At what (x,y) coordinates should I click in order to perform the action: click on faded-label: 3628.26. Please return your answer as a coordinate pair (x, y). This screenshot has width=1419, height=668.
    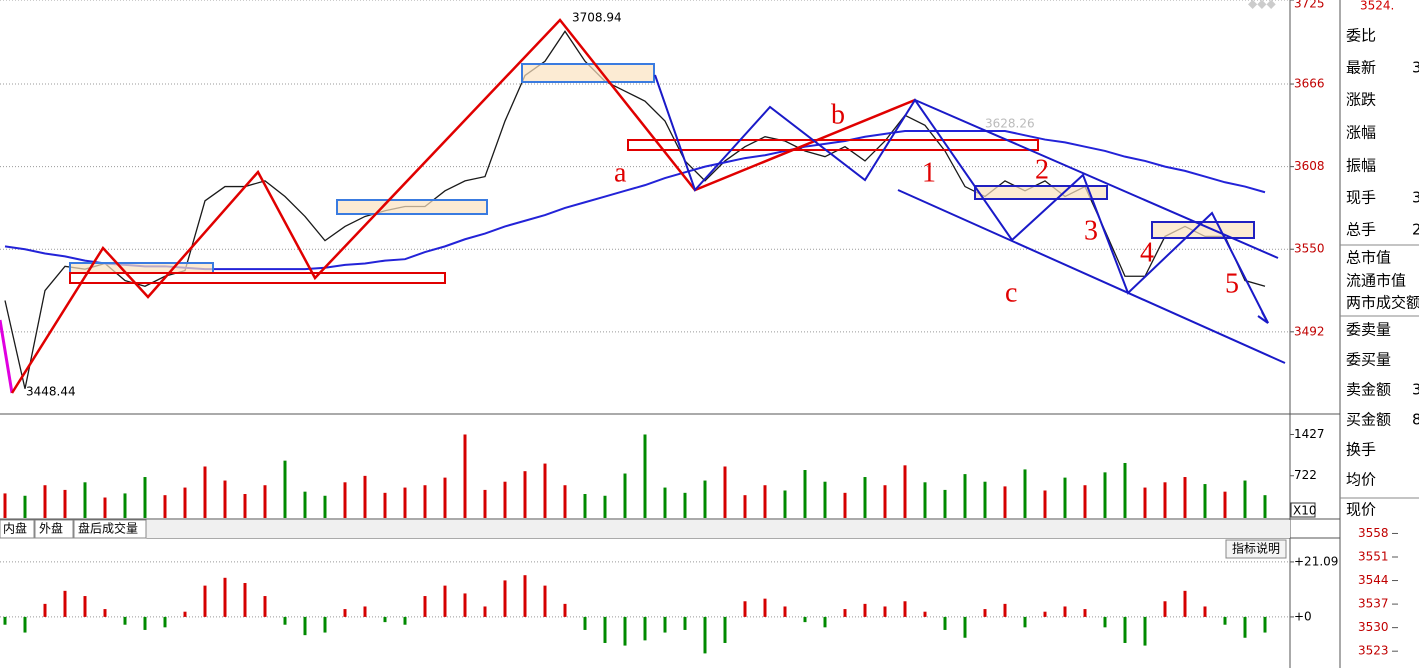
    Looking at the image, I should click on (1010, 124).